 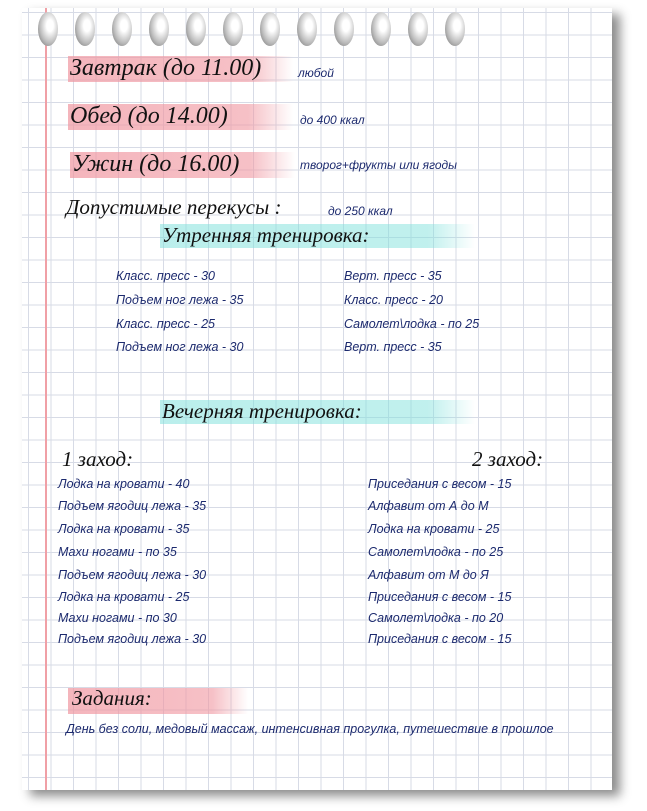 I want to click on evening-title: Вечерняя тренировка:, so click(x=262, y=411).